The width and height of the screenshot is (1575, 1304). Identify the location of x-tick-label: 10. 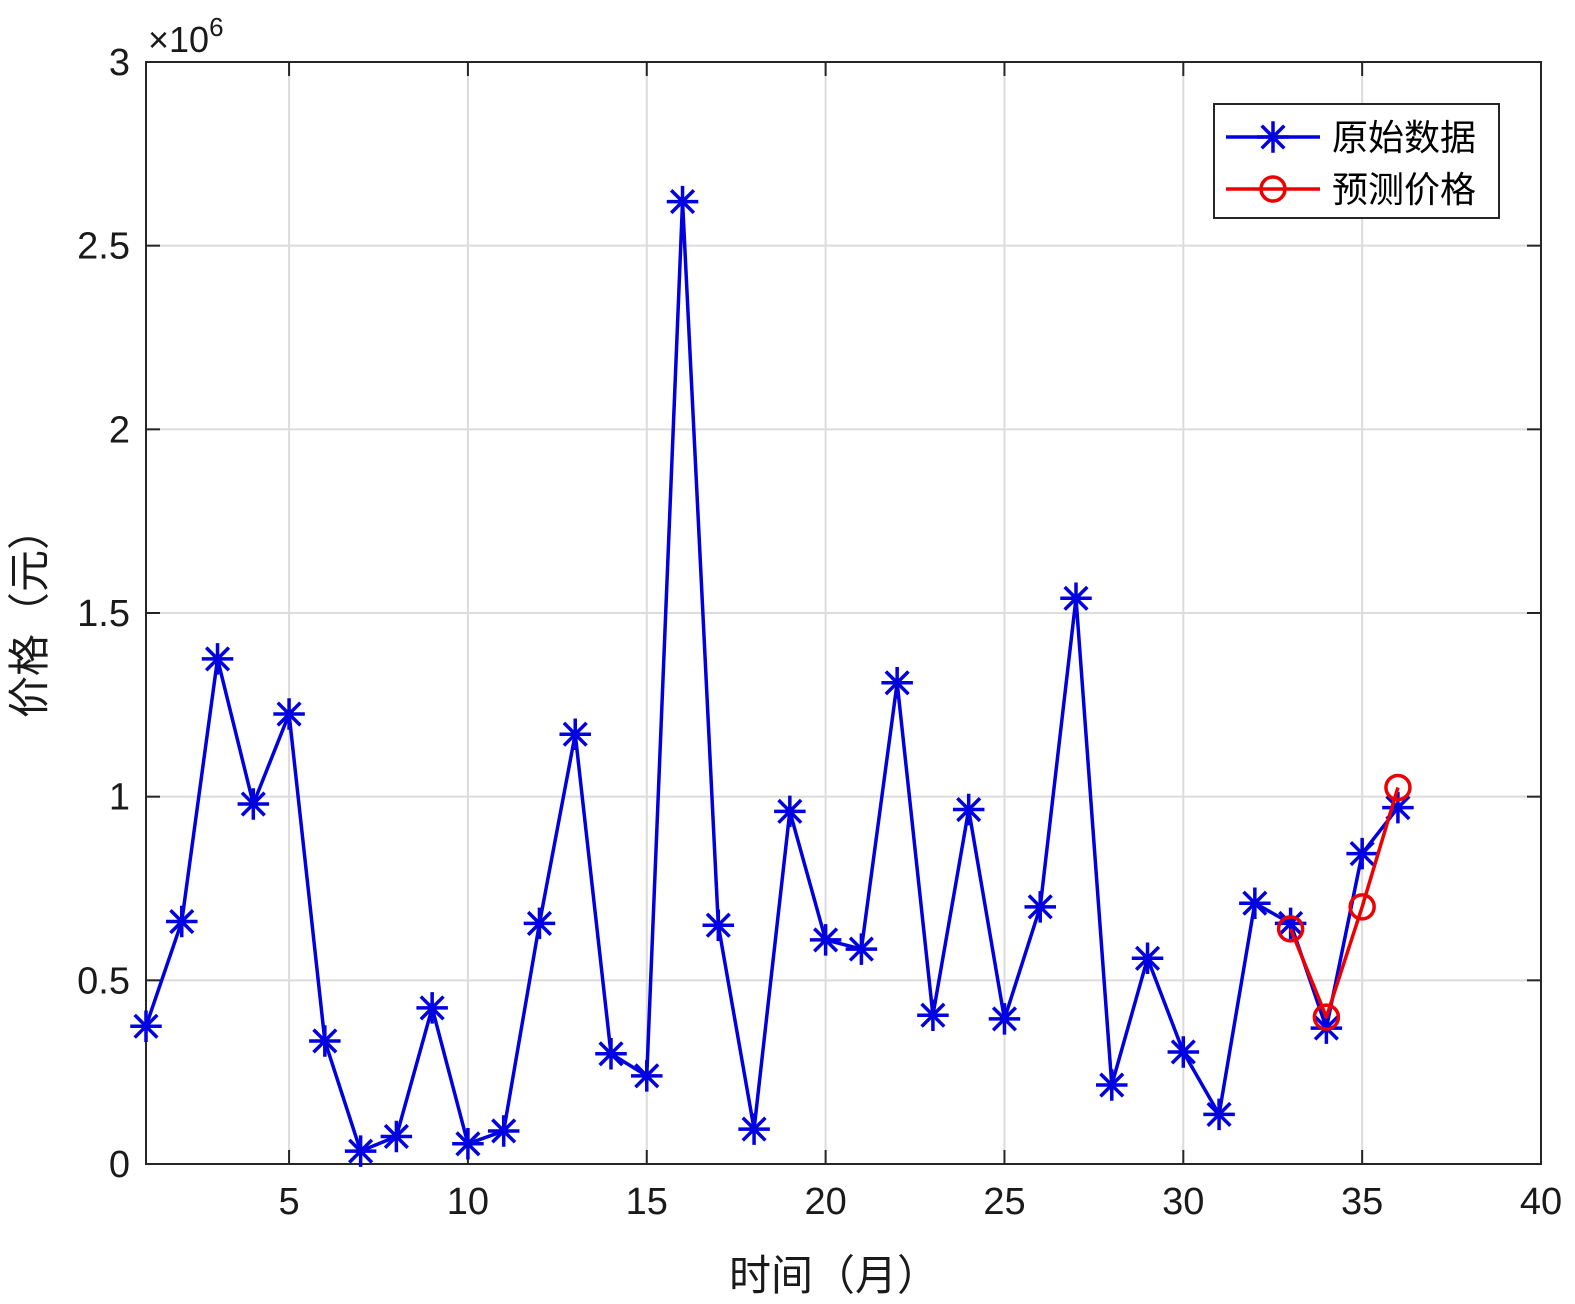
(468, 1202).